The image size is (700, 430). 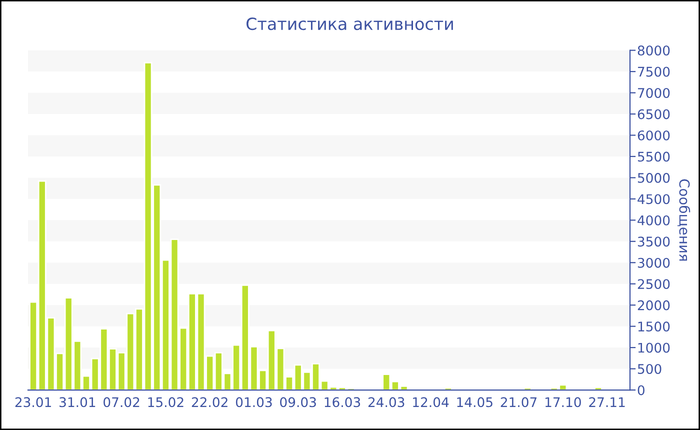 What do you see at coordinates (654, 177) in the screenshot?
I see `y-tick-label: 5000` at bounding box center [654, 177].